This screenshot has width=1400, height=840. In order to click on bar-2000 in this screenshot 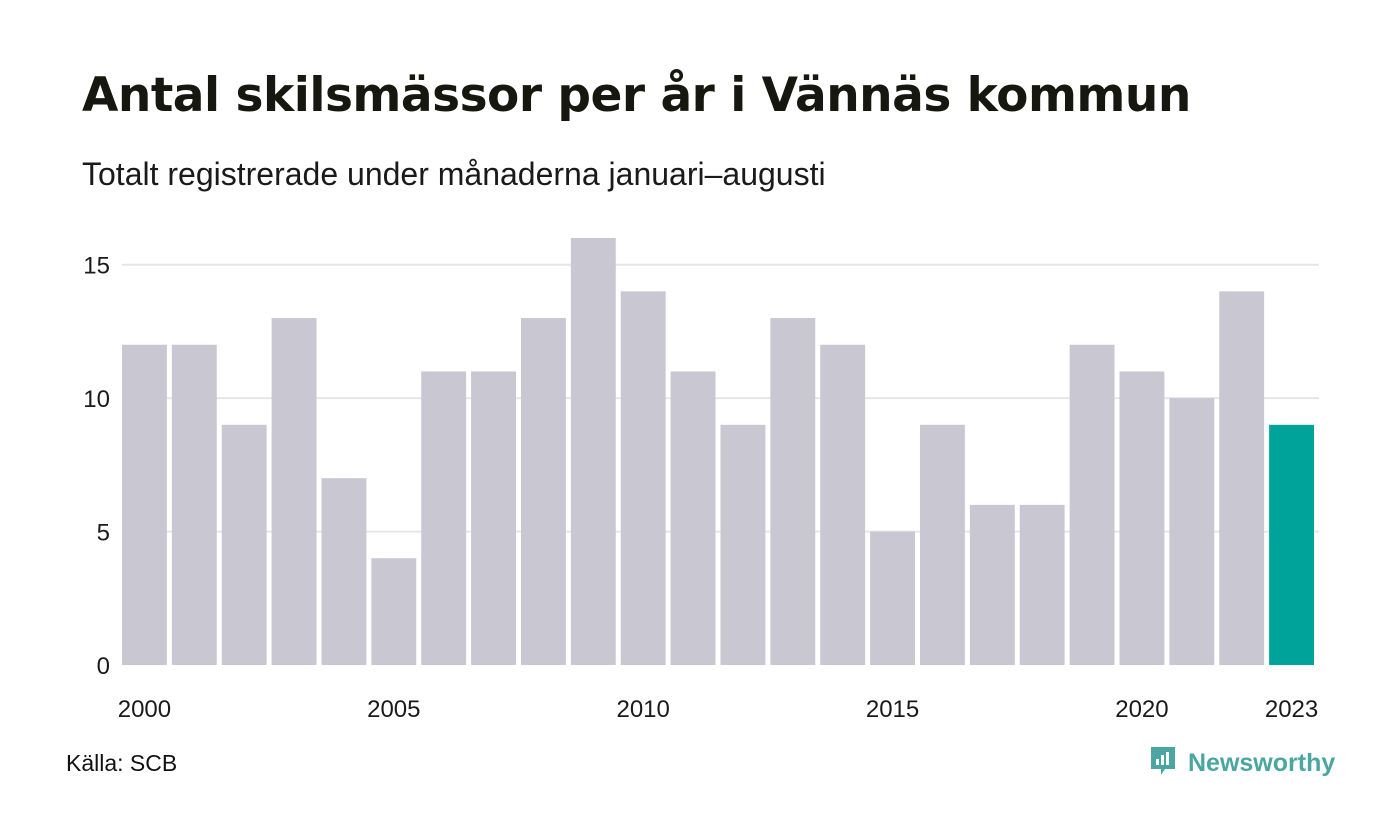, I will do `click(144, 504)`.